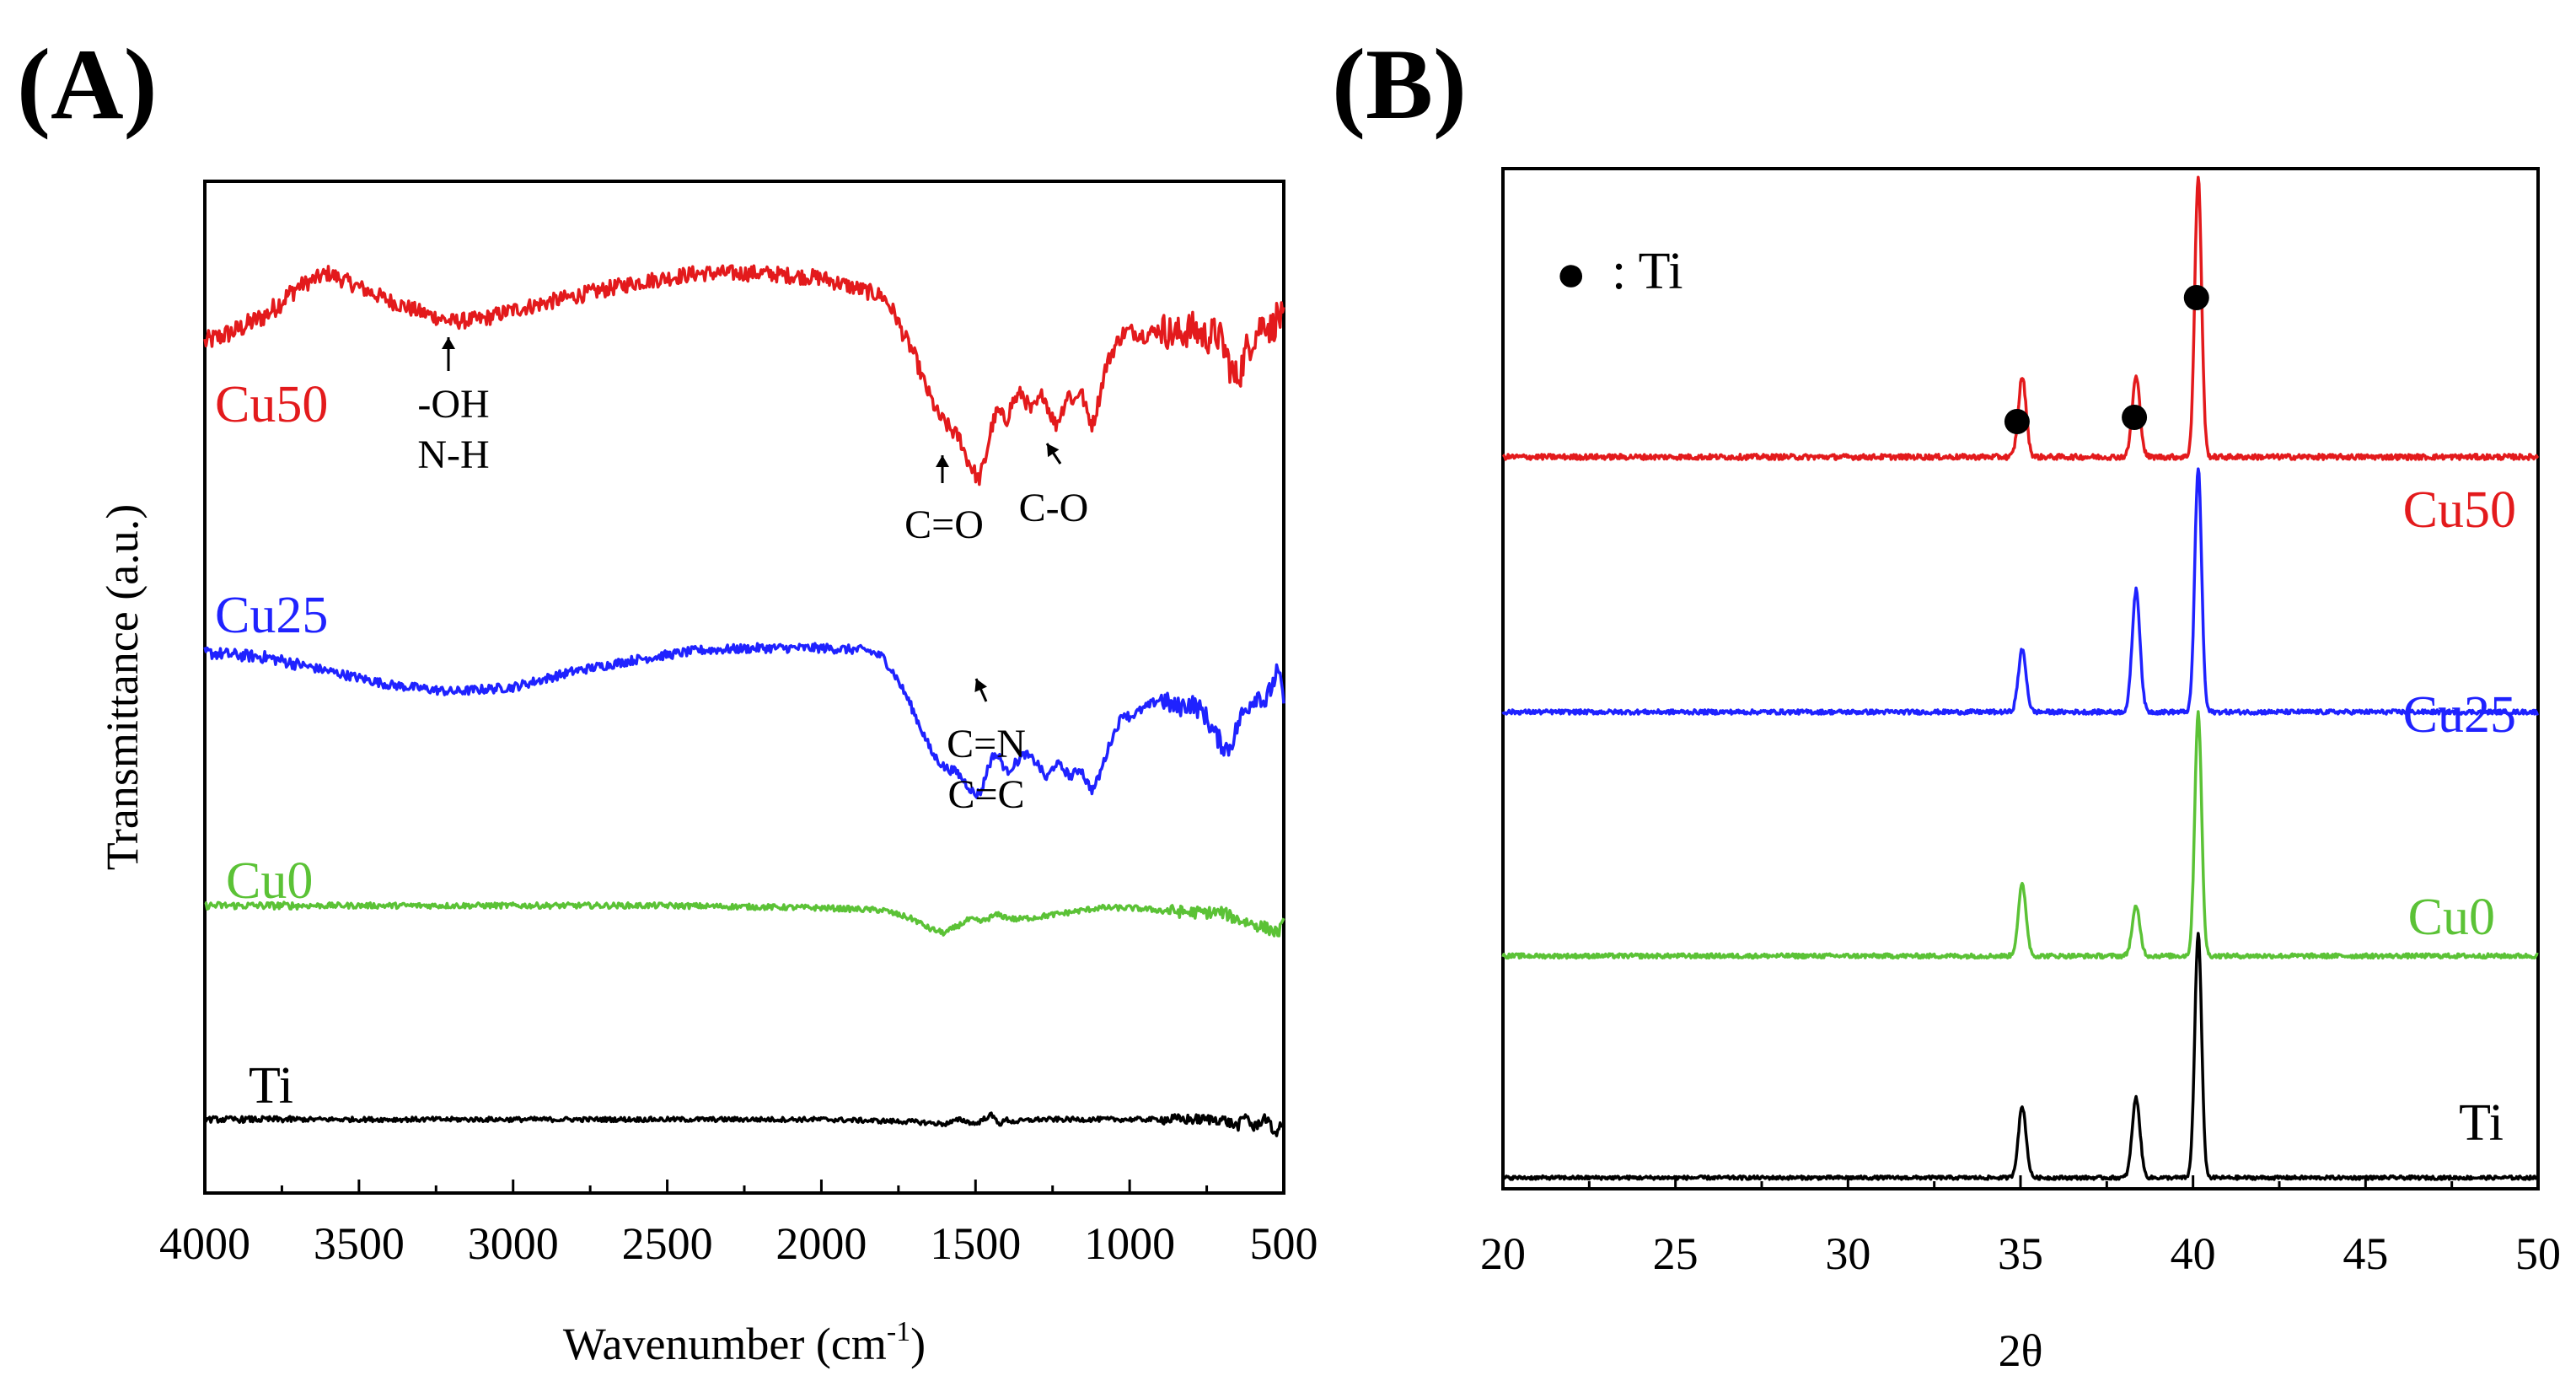  I want to click on chart-a-annotation-text: C=C, so click(985, 794).